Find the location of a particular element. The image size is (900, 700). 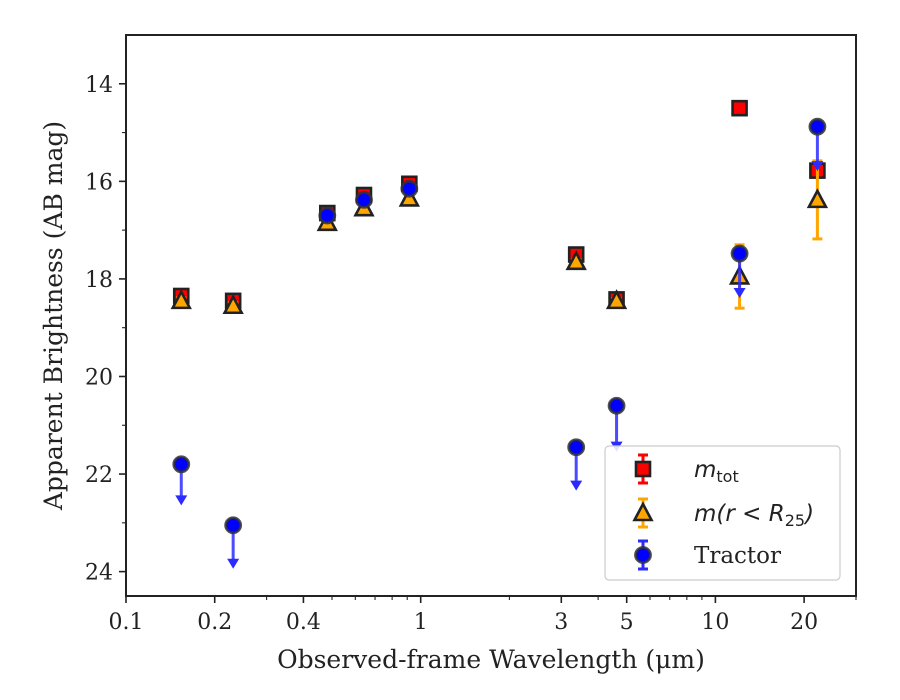

x-tick-label: 0.2 is located at coordinates (214, 622).